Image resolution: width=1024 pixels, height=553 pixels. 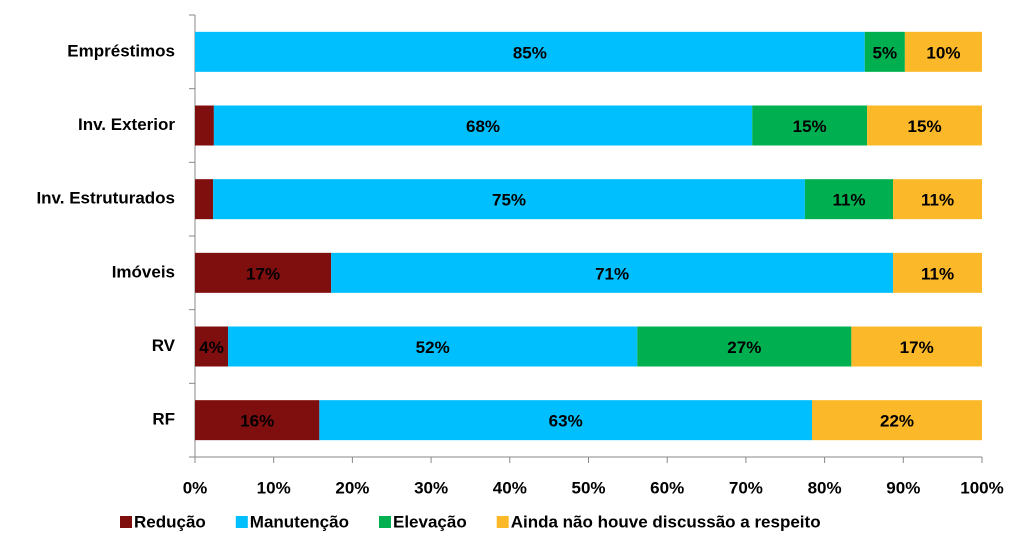 I want to click on data-label: 5%, so click(x=885, y=52).